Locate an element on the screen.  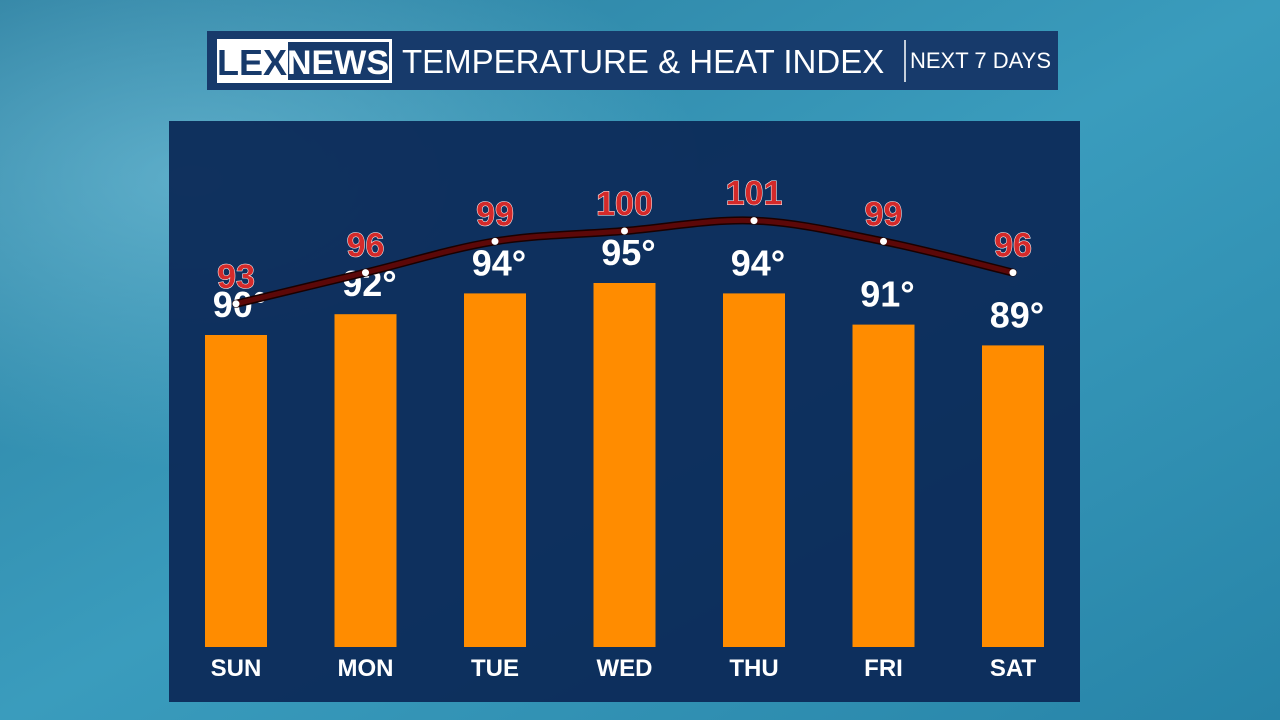
logo-left: LEX is located at coordinates (252, 62).